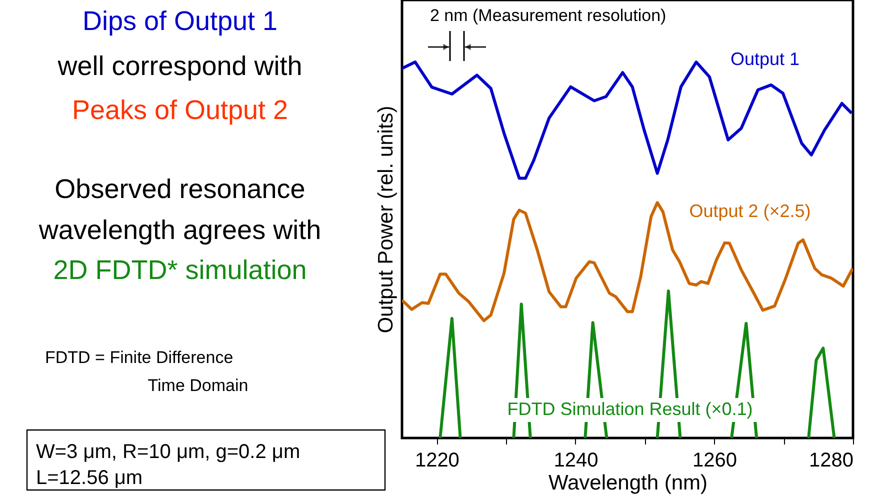 This screenshot has width=881, height=501. I want to click on text: Dips of Output 1, so click(180, 21).